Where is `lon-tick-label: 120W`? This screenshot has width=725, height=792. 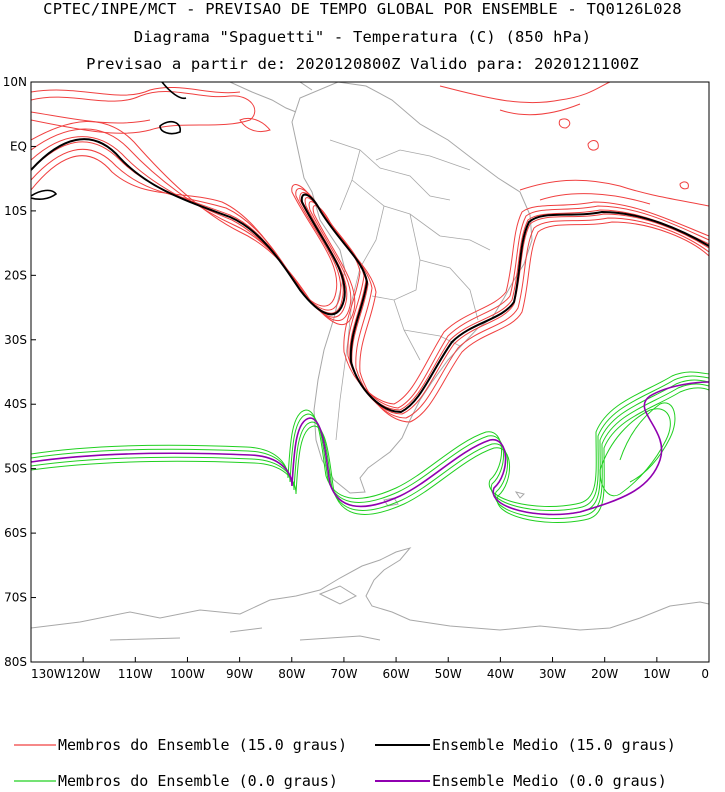
lon-tick-label: 120W is located at coordinates (83, 674).